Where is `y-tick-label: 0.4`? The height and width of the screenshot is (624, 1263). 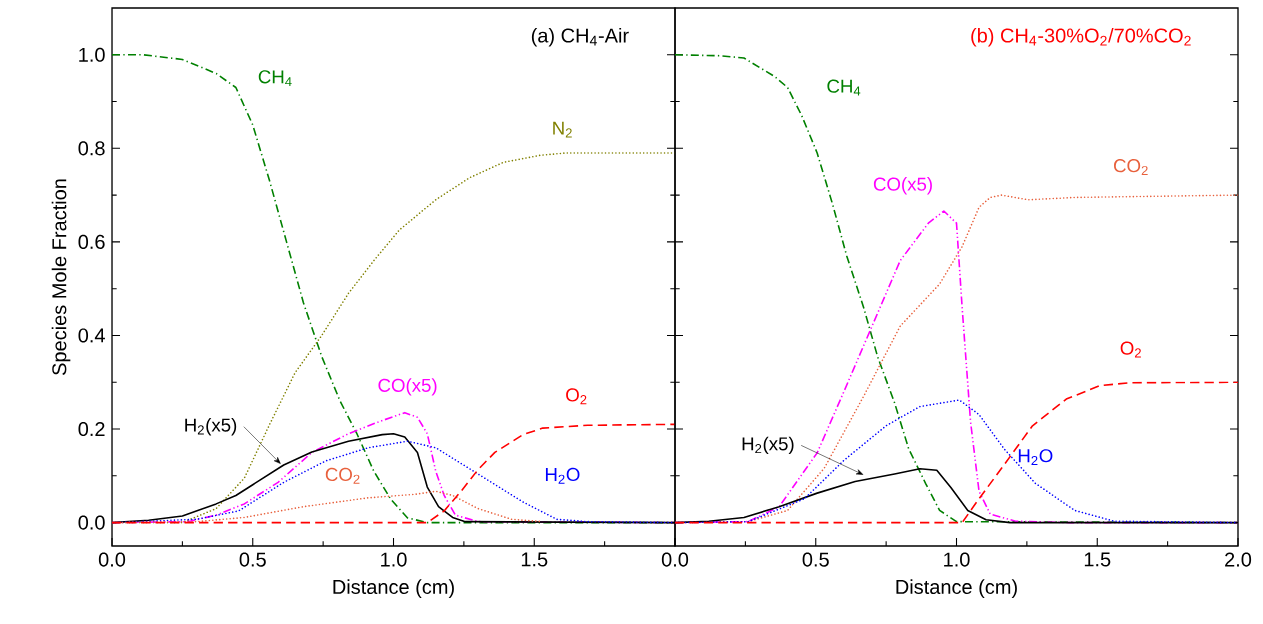 y-tick-label: 0.4 is located at coordinates (91, 335).